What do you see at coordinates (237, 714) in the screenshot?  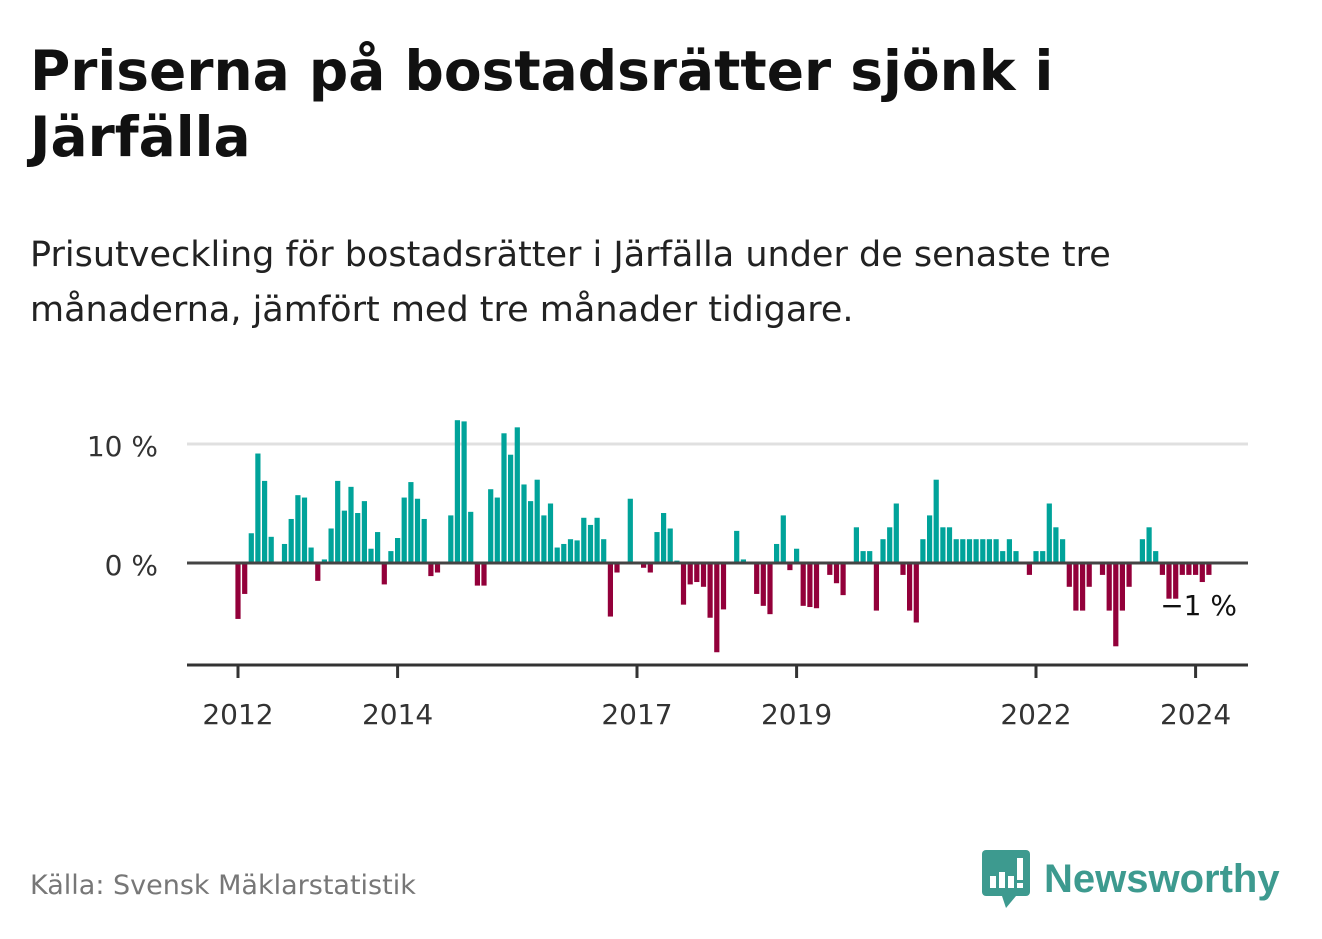 I see `x-tick-label: 2012` at bounding box center [237, 714].